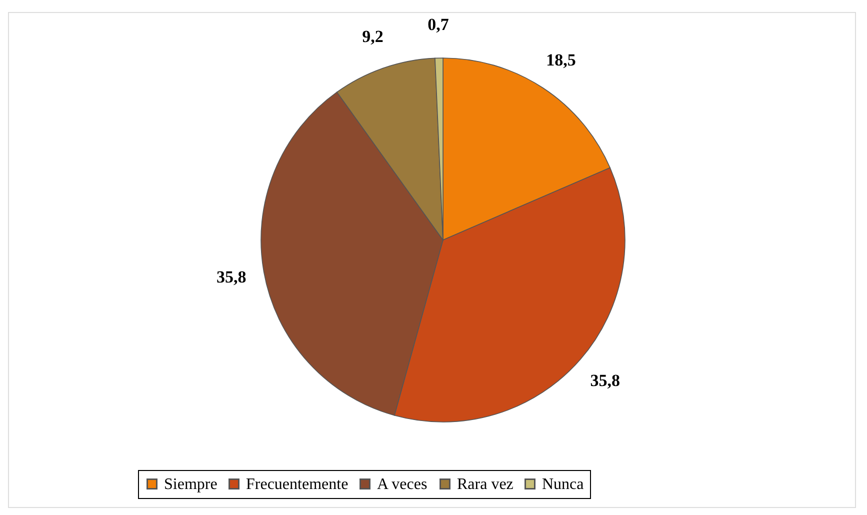  Describe the element at coordinates (563, 484) in the screenshot. I see `legend-label: Nunca` at that location.